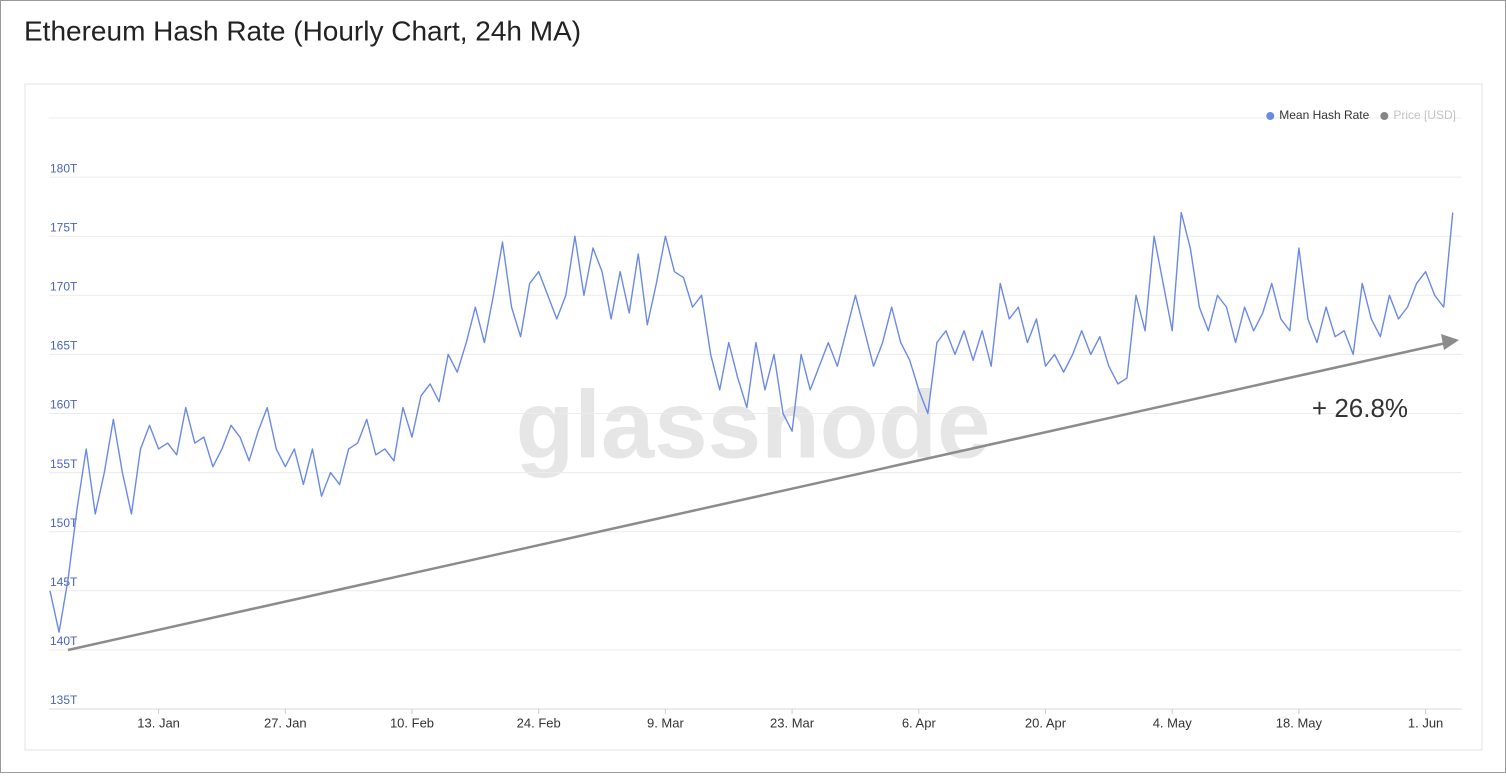 The width and height of the screenshot is (1506, 778). Describe the element at coordinates (64, 700) in the screenshot. I see `y-tick-label: 135T` at that location.